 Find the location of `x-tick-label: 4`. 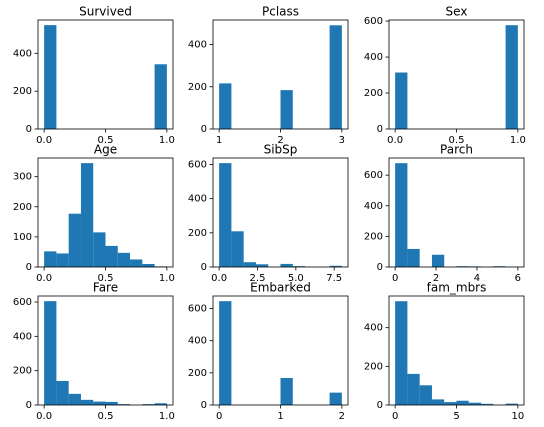

x-tick-label: 4 is located at coordinates (477, 278).